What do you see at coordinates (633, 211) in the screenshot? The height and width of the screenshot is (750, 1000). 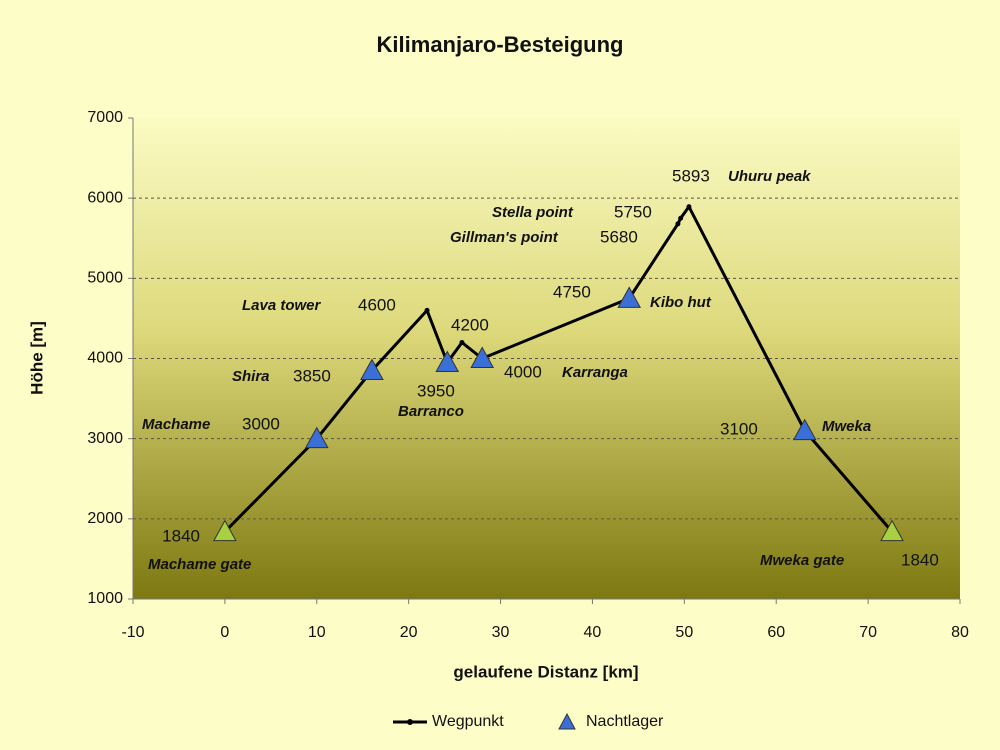 I see `value-label: 5750` at bounding box center [633, 211].